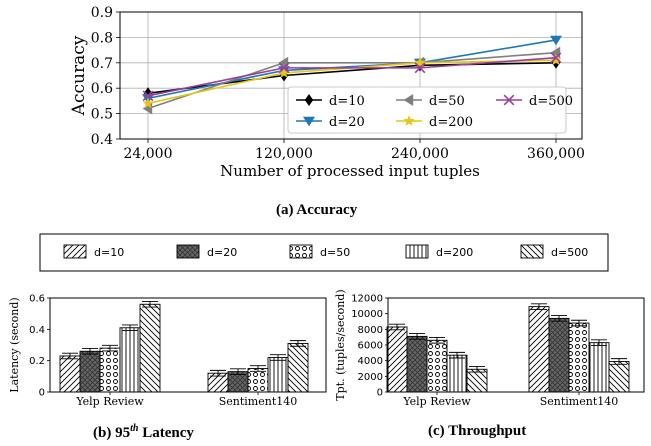  I want to click on legend-swatch-d=10, so click(75, 251).